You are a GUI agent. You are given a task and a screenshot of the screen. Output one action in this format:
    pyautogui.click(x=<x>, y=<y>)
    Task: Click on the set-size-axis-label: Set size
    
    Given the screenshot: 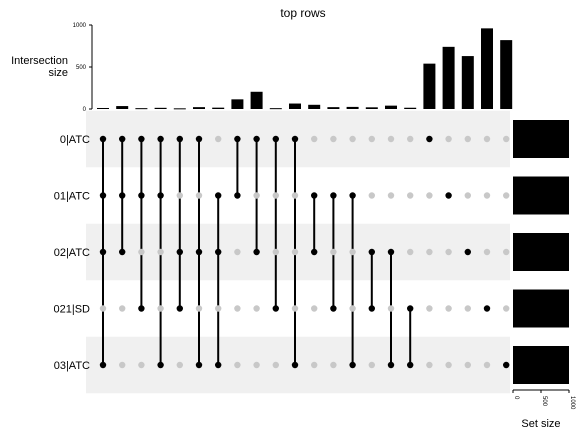 What is the action you would take?
    pyautogui.click(x=540, y=424)
    